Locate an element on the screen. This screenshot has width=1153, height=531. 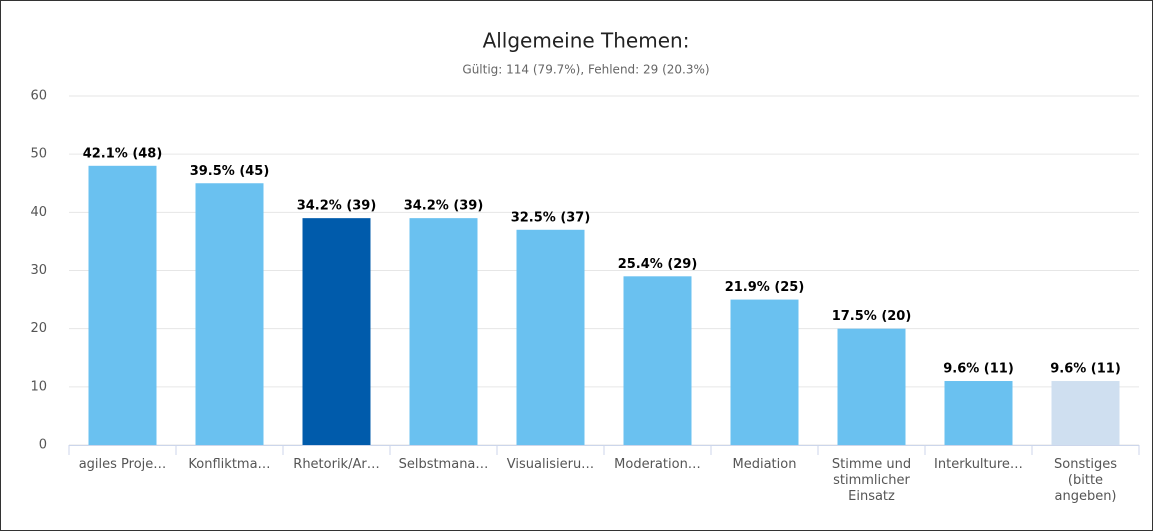
data-label: 17.5% (20) is located at coordinates (872, 316).